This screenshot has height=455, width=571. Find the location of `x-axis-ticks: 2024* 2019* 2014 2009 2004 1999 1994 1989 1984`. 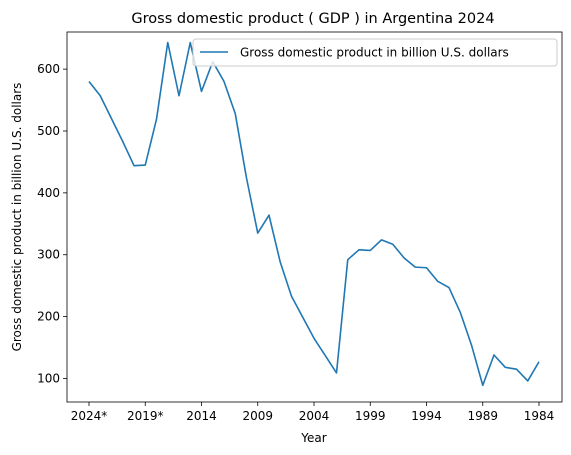

x-axis-ticks: 2024* 2019* 2014 2009 2004 1999 1994 1989 1984 is located at coordinates (313, 412).